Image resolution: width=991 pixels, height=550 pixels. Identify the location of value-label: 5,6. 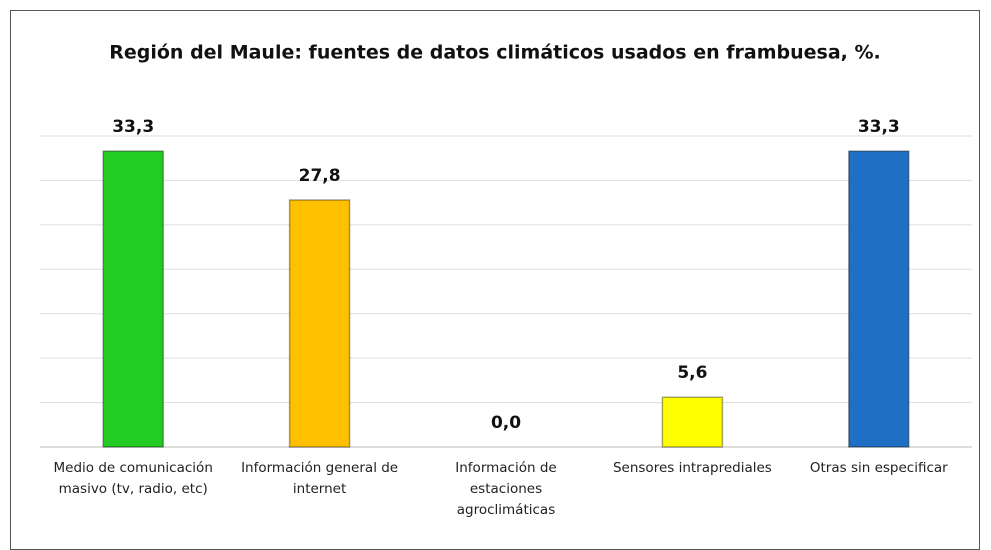
(692, 373).